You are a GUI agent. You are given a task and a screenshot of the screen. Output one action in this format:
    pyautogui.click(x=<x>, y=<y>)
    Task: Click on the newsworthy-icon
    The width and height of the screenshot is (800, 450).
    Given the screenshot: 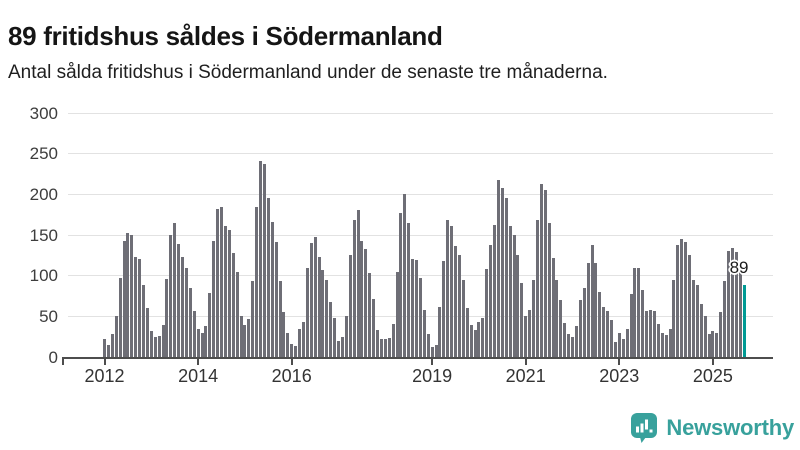 What is the action you would take?
    pyautogui.click(x=644, y=428)
    